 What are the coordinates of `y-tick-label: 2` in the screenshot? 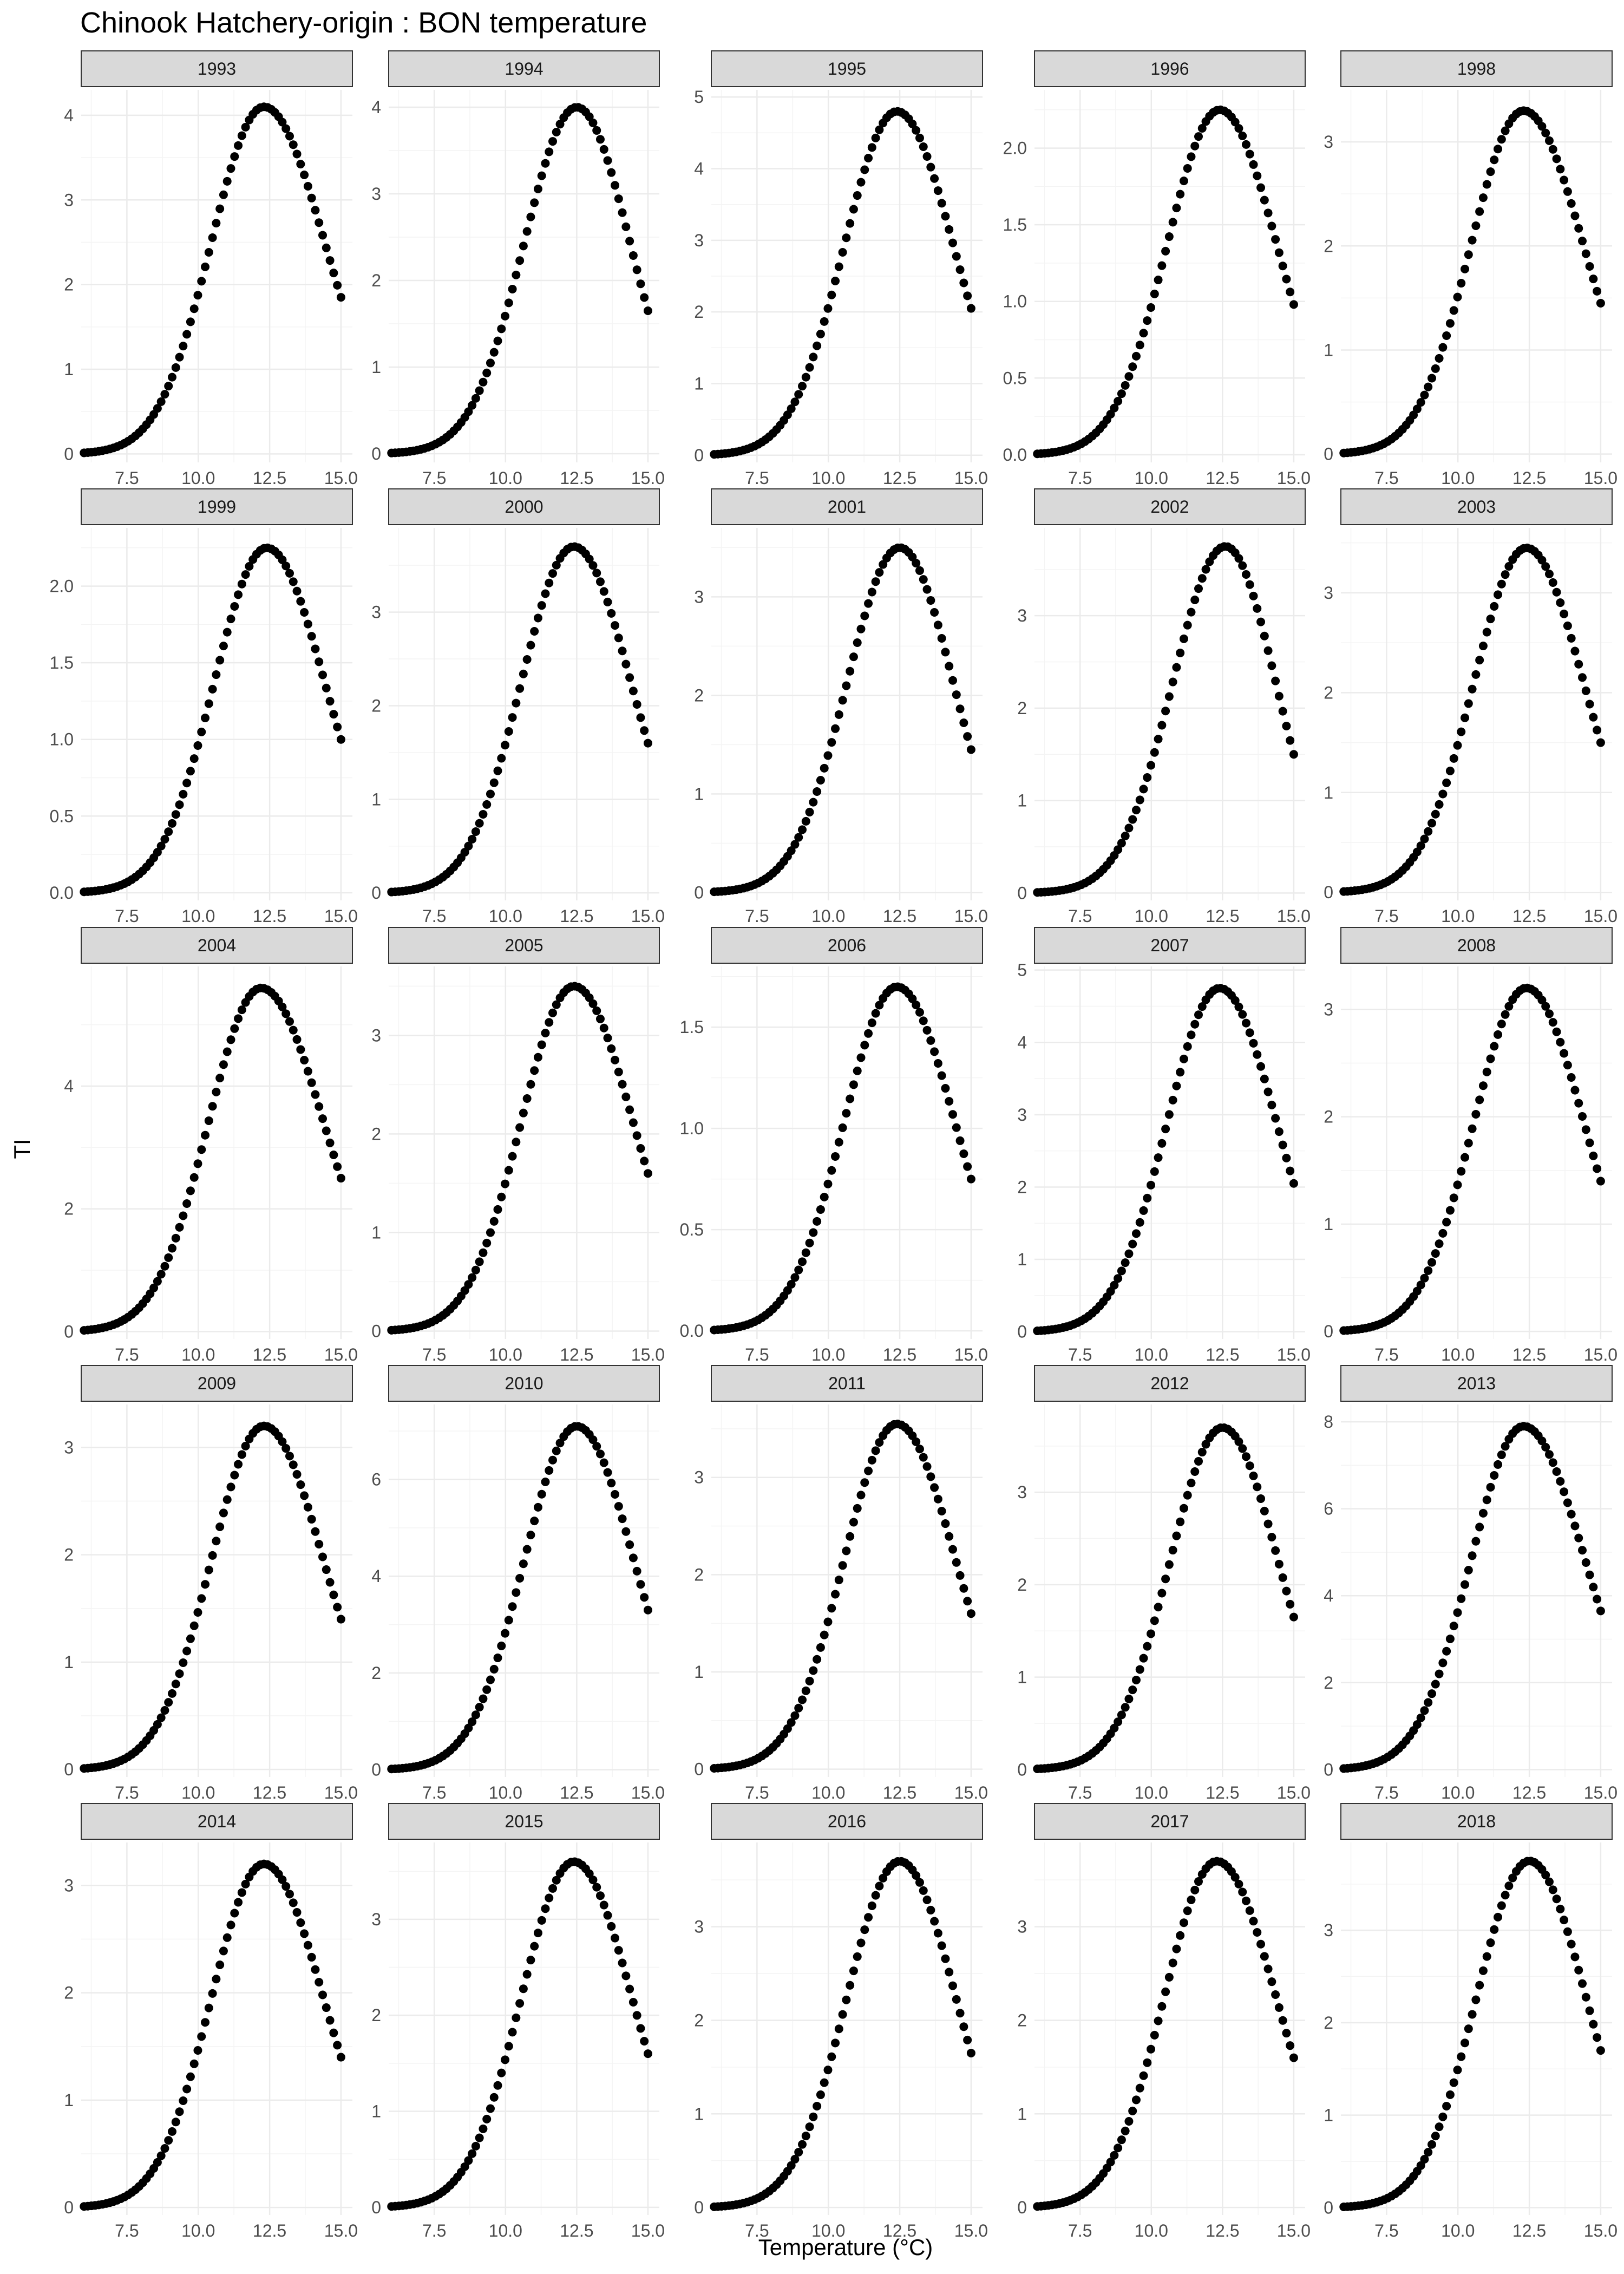 It's located at (1329, 692).